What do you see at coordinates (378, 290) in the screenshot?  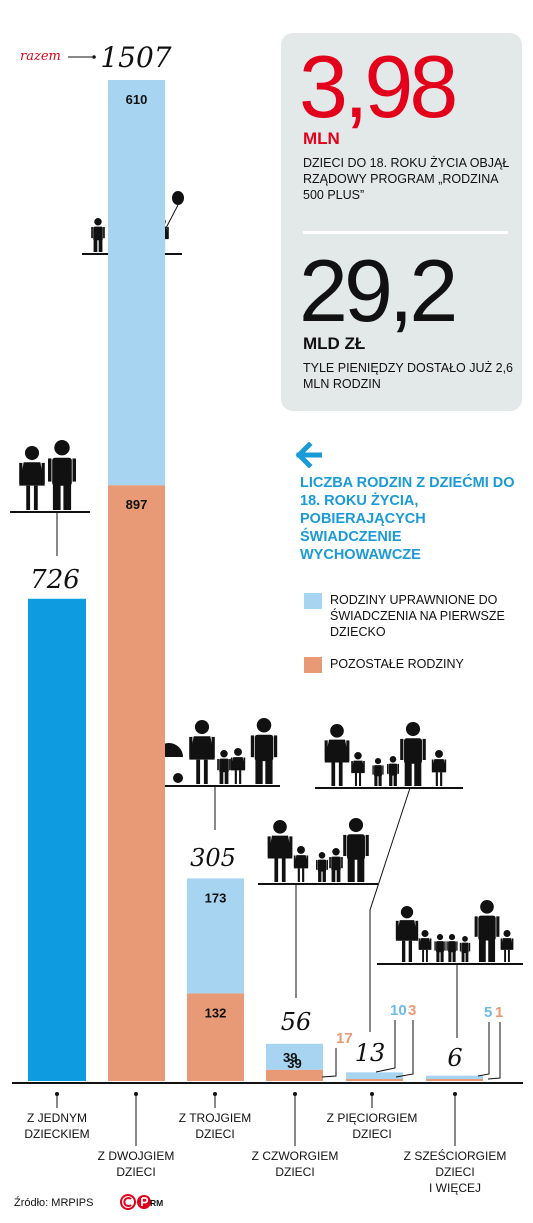 I see `stat-money-value: 29,2` at bounding box center [378, 290].